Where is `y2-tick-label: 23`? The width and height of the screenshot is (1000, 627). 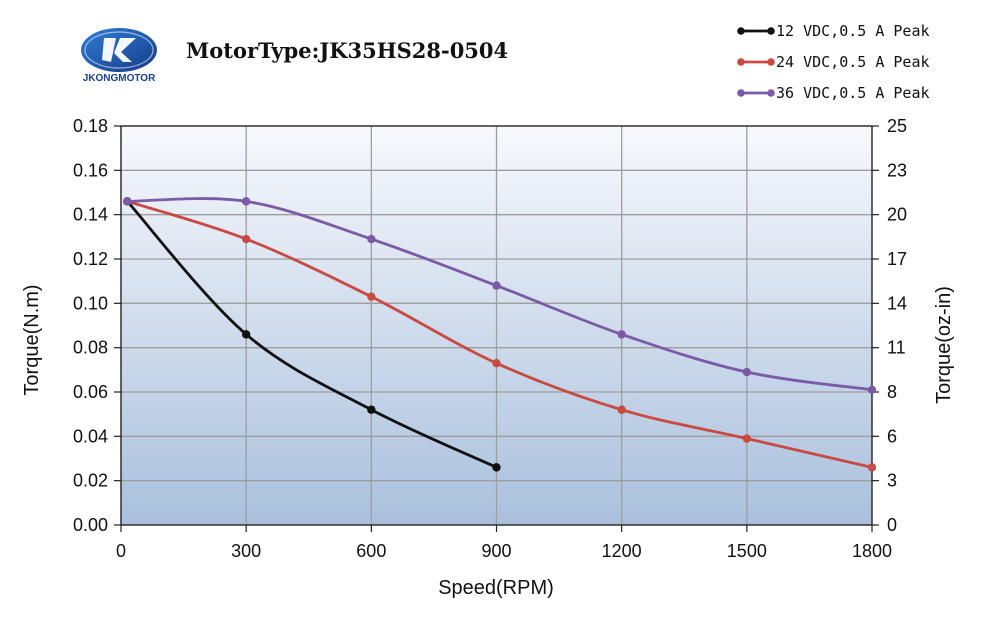
y2-tick-label: 23 is located at coordinates (897, 170).